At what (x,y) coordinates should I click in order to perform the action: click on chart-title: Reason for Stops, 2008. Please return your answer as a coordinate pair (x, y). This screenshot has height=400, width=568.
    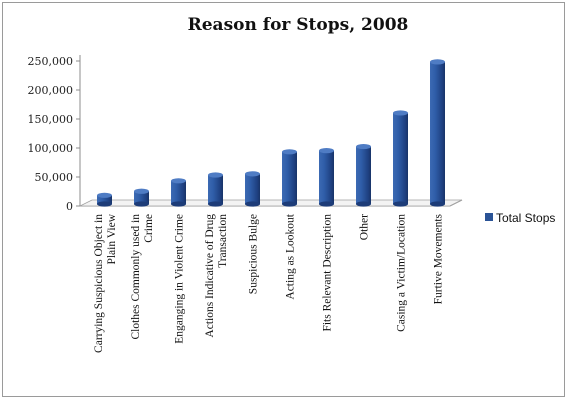
    Looking at the image, I should click on (298, 25).